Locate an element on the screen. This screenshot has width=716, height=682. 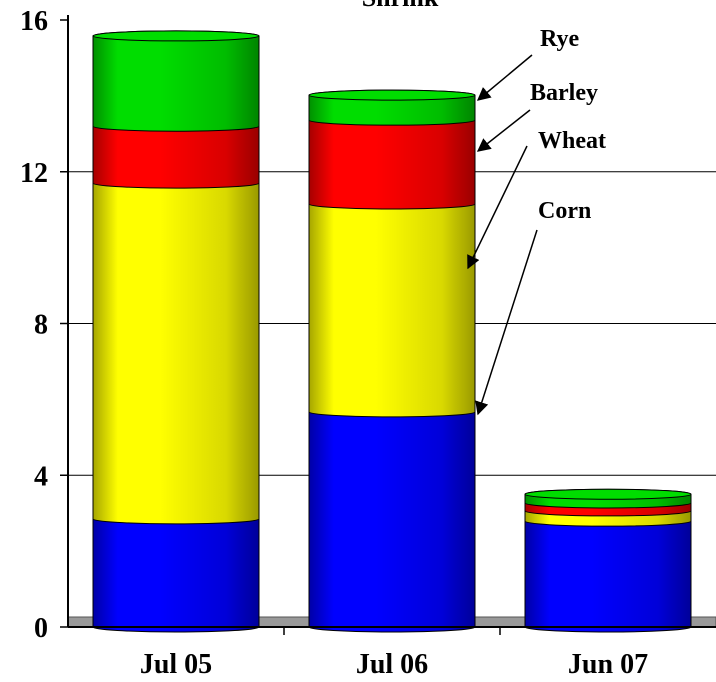
annotation: Wheat is located at coordinates (572, 141).